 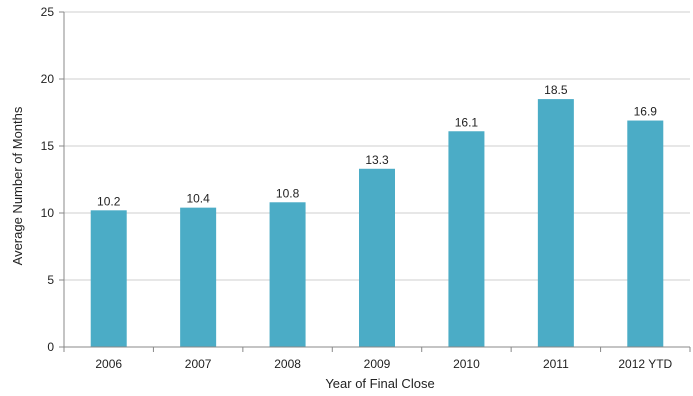 What do you see at coordinates (556, 90) in the screenshot?
I see `data-label: 18.5` at bounding box center [556, 90].